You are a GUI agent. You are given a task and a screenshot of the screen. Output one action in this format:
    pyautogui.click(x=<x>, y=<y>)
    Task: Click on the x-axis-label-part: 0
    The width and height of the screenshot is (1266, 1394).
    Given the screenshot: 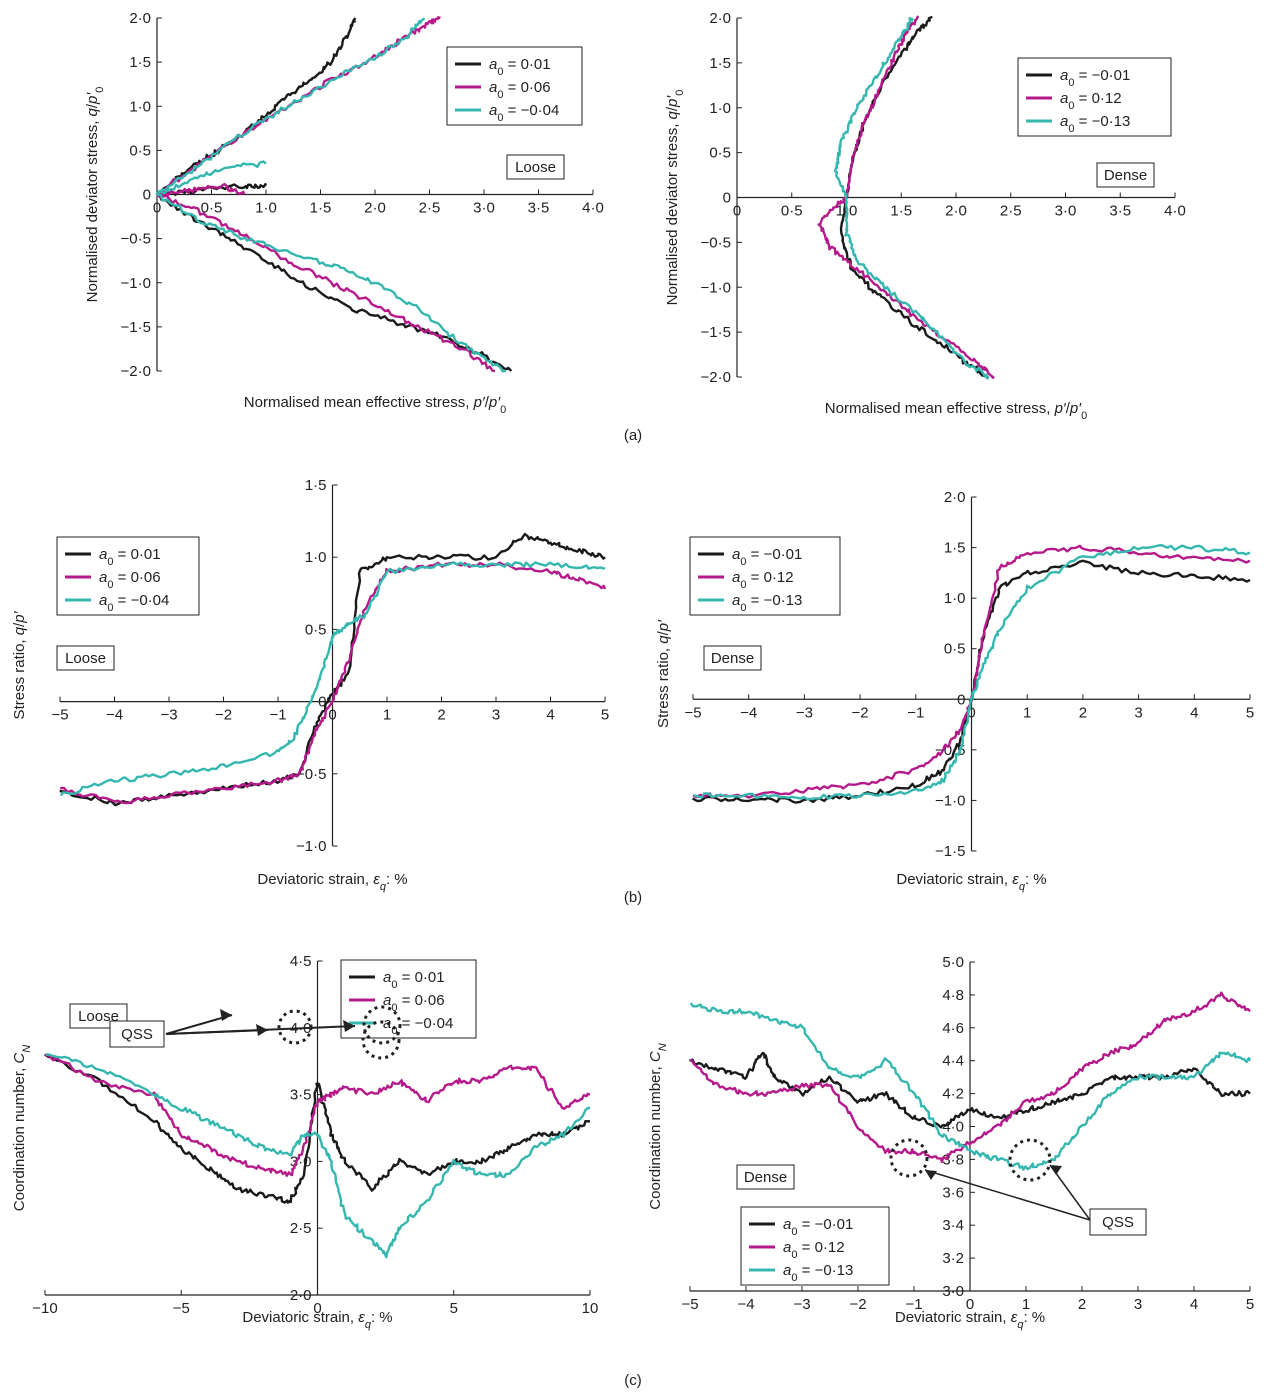 What is the action you would take?
    pyautogui.click(x=1084, y=416)
    